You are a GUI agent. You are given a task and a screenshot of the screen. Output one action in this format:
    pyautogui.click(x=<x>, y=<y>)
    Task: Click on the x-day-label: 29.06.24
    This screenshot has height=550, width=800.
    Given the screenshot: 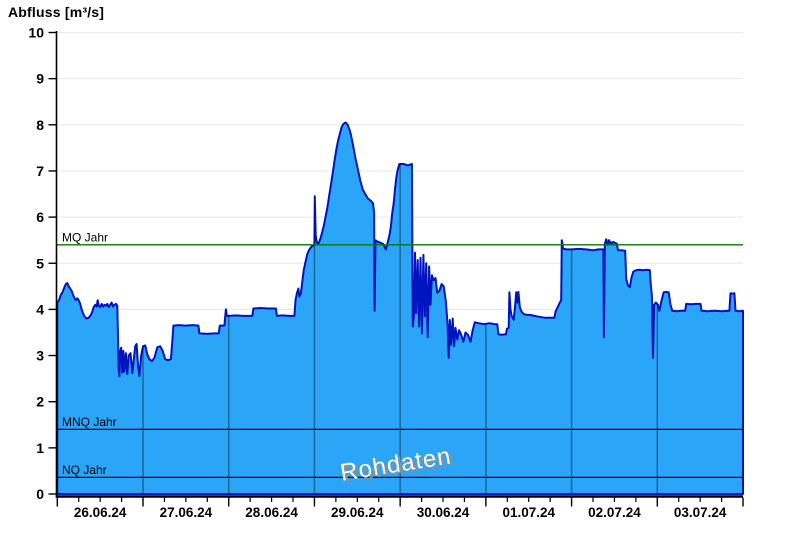 What is the action you would take?
    pyautogui.click(x=357, y=512)
    